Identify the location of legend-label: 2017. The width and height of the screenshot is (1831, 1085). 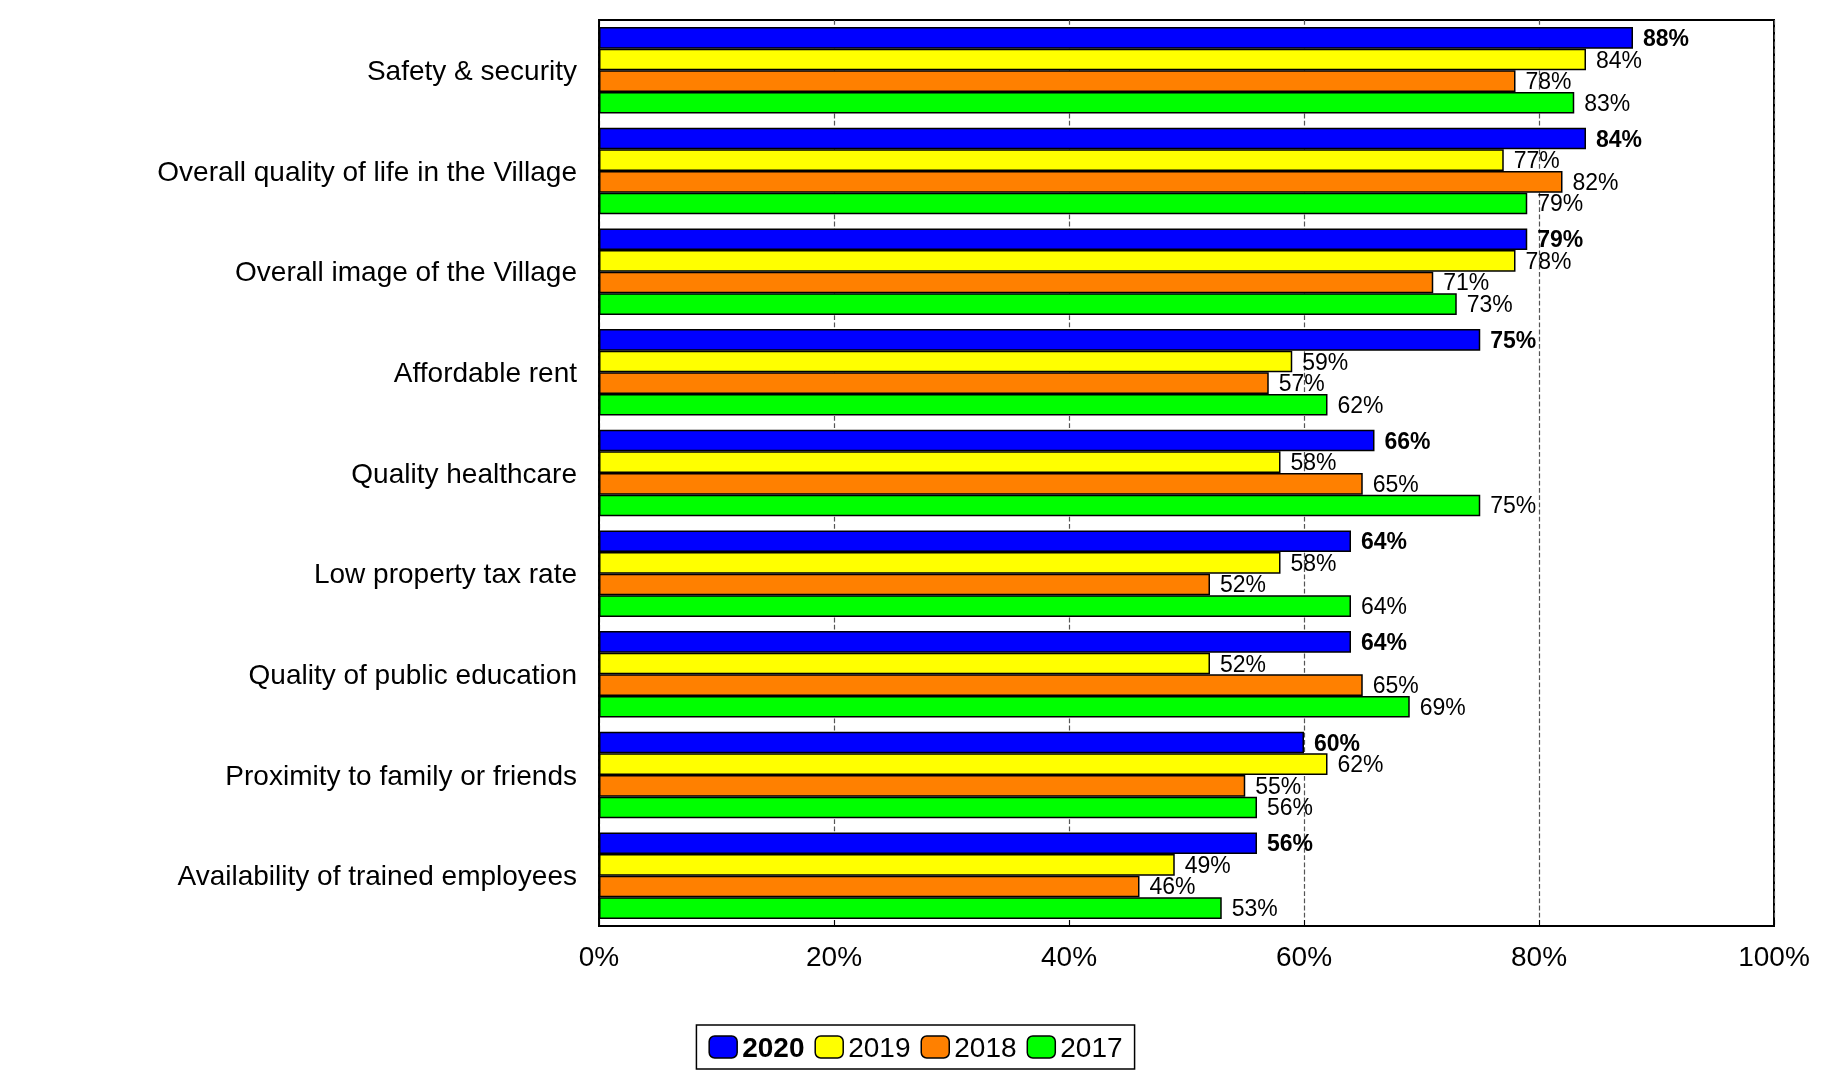
(1091, 1047).